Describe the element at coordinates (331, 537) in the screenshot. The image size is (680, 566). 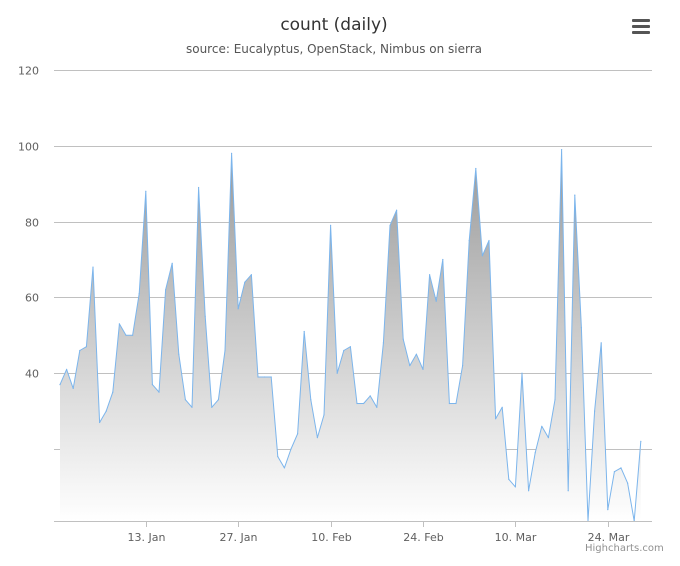
I see `x-tick-label: 10. Feb` at that location.